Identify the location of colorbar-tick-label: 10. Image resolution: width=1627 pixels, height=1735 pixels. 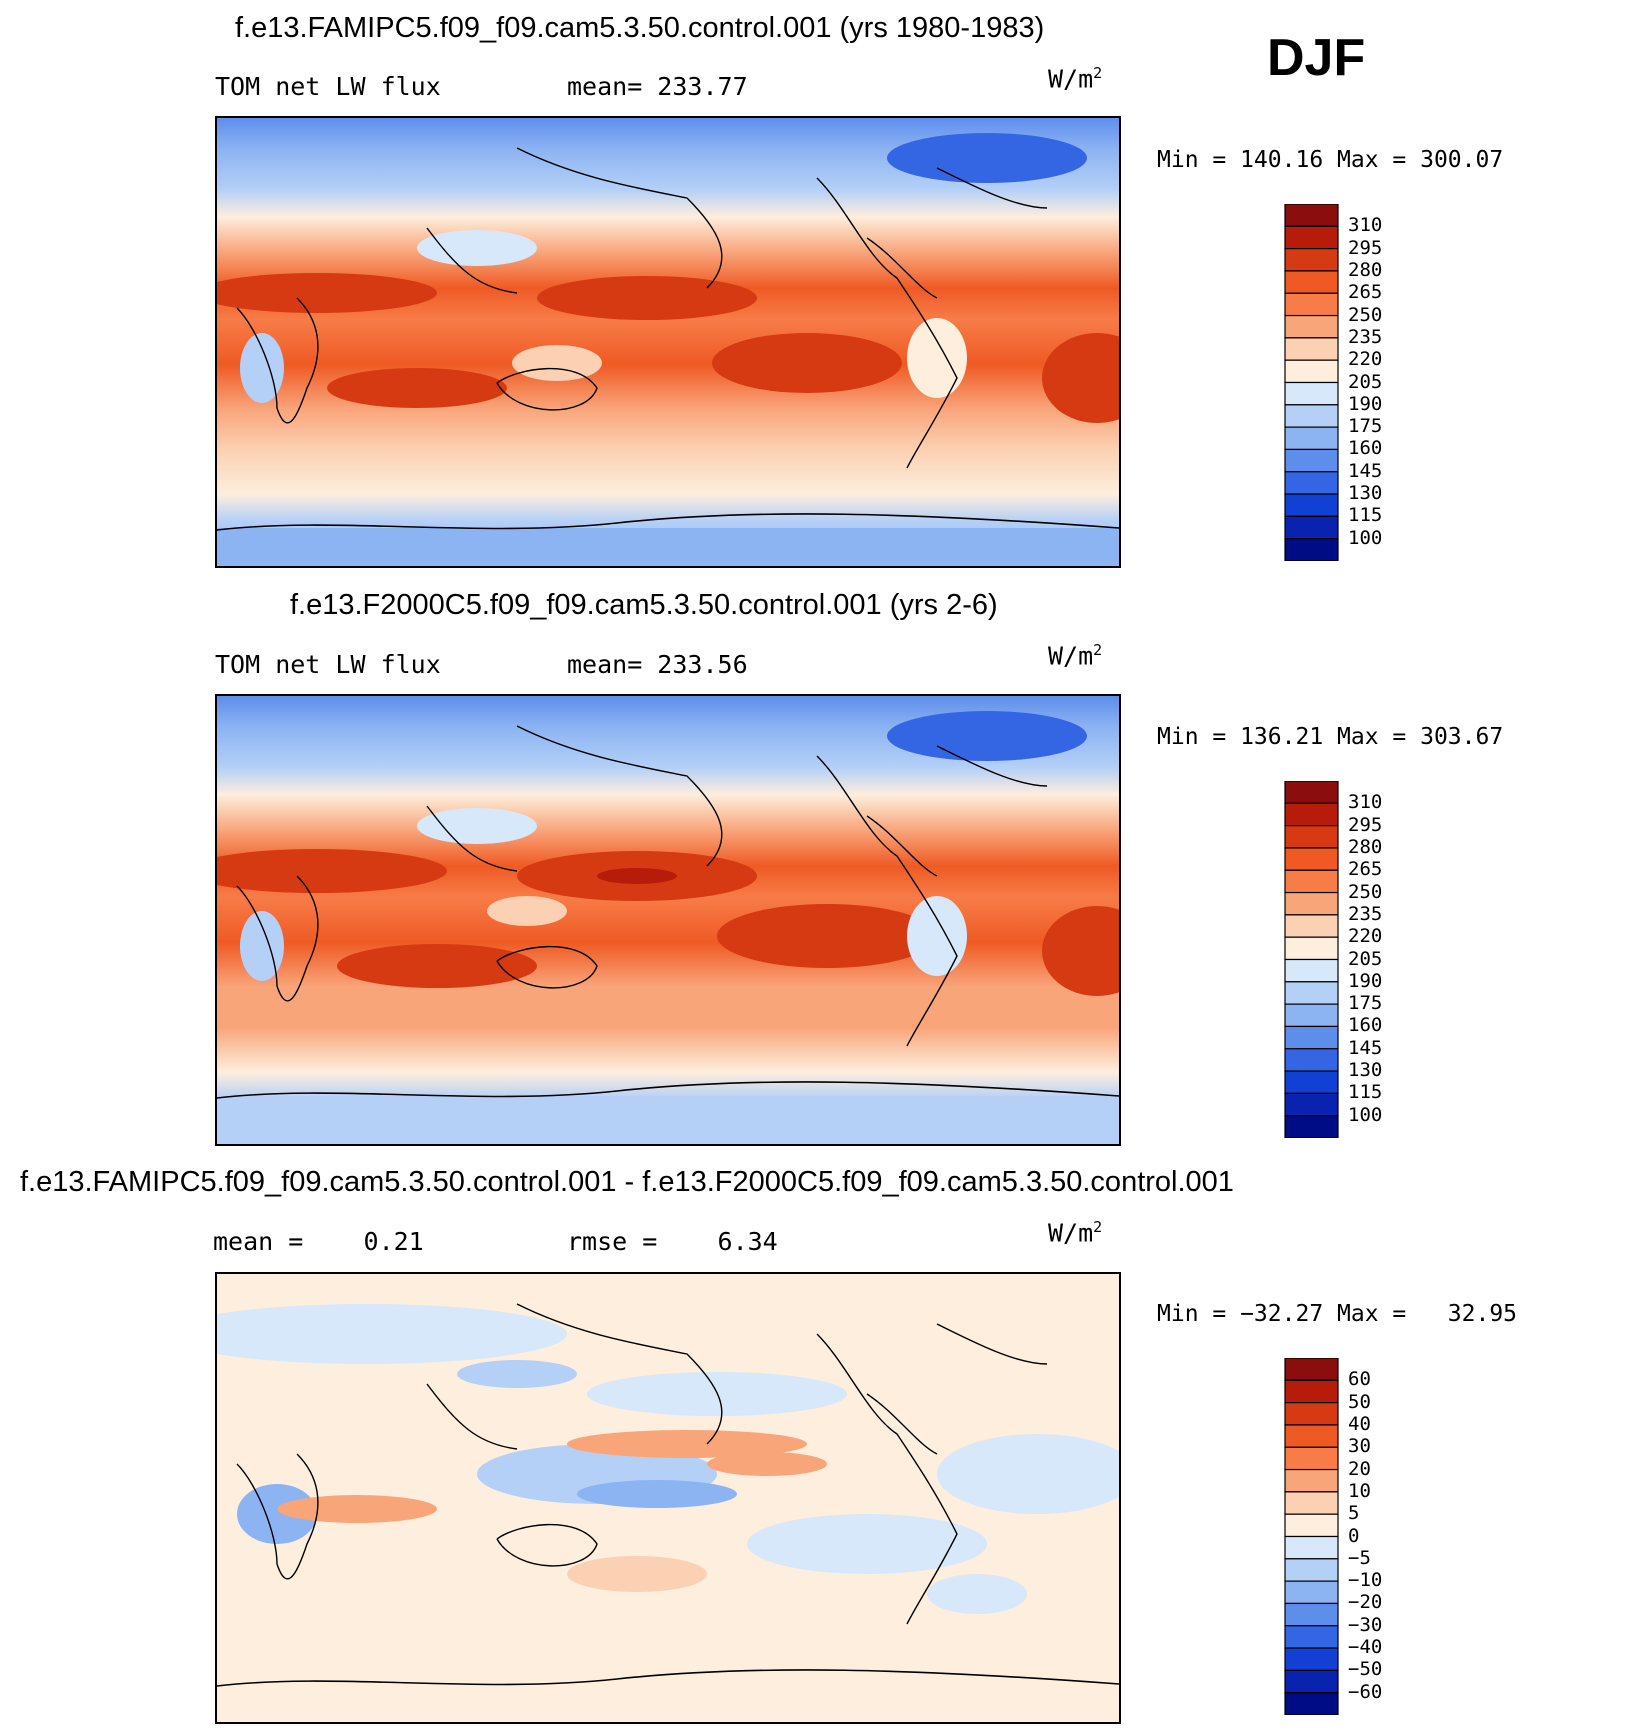
(1359, 1490).